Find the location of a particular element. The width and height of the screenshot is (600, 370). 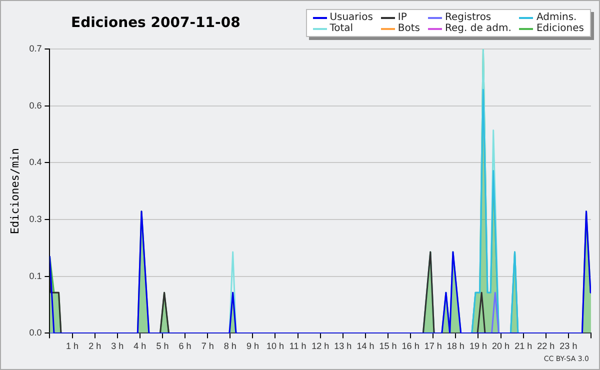

x-tick-label: 6 h is located at coordinates (185, 346).